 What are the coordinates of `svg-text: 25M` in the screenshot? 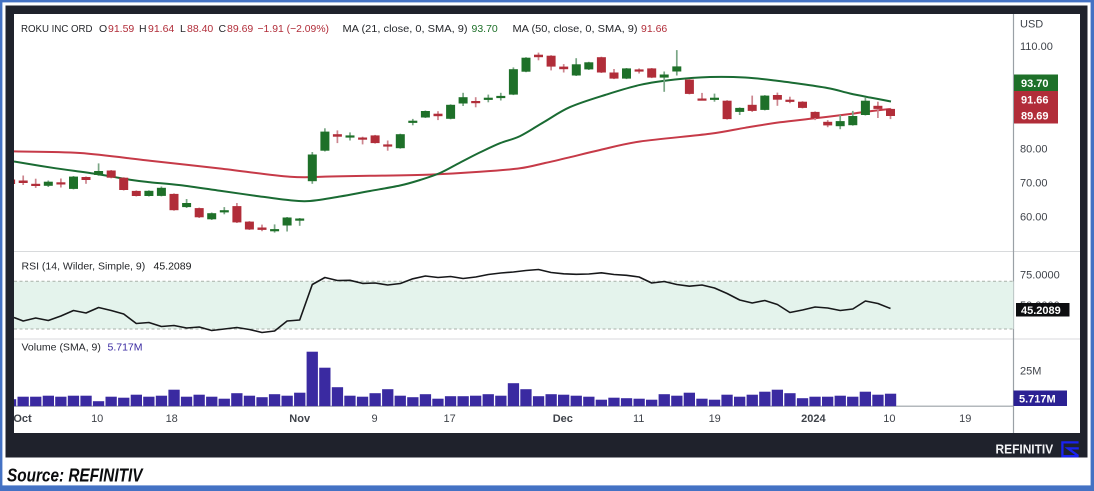 It's located at (1030, 371).